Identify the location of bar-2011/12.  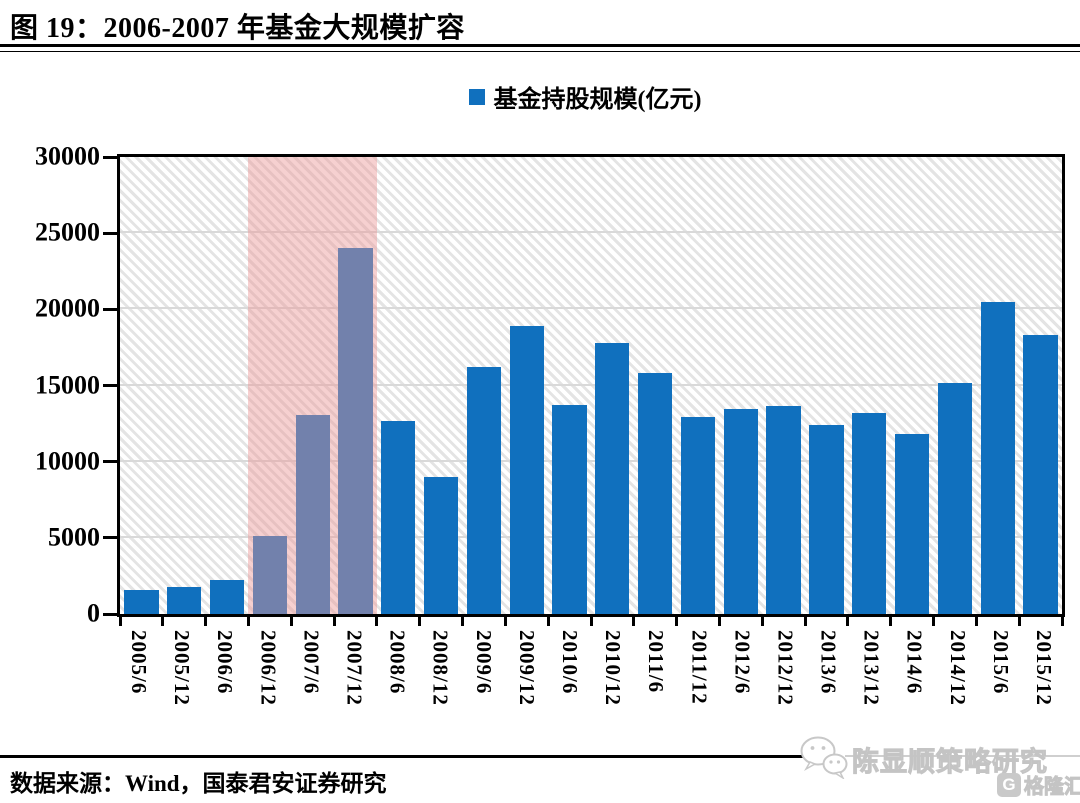
(698, 515).